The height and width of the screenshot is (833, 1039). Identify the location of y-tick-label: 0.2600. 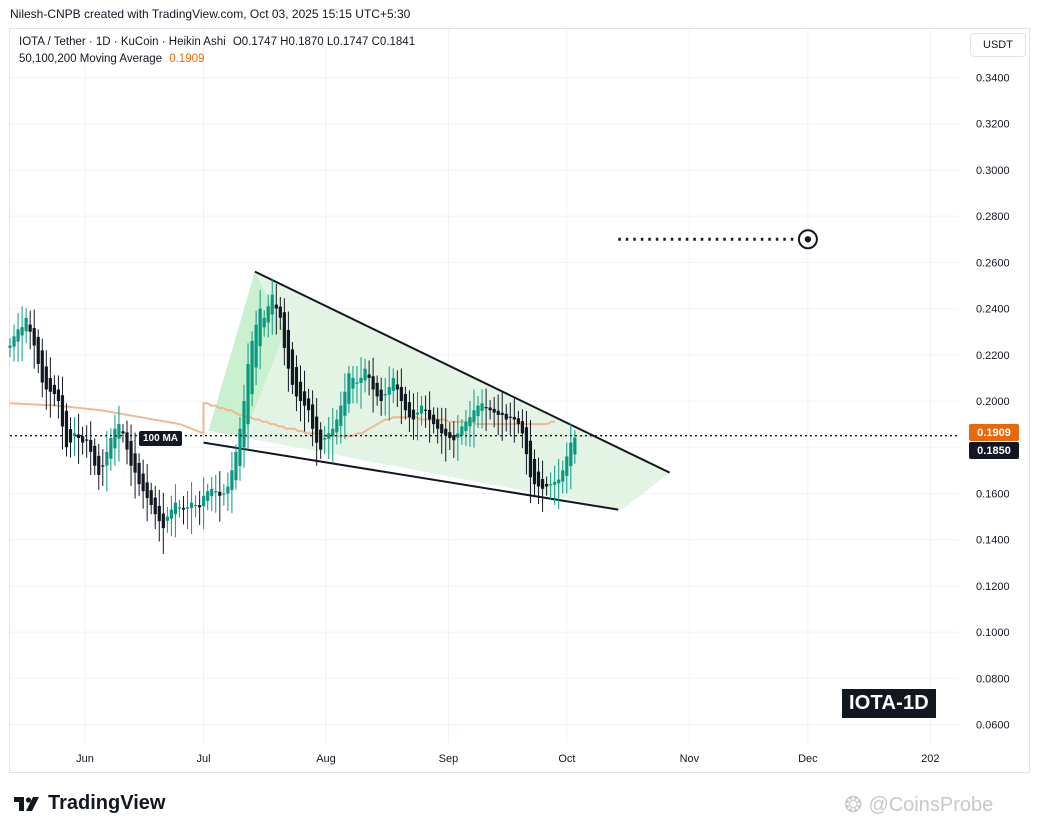
(993, 263).